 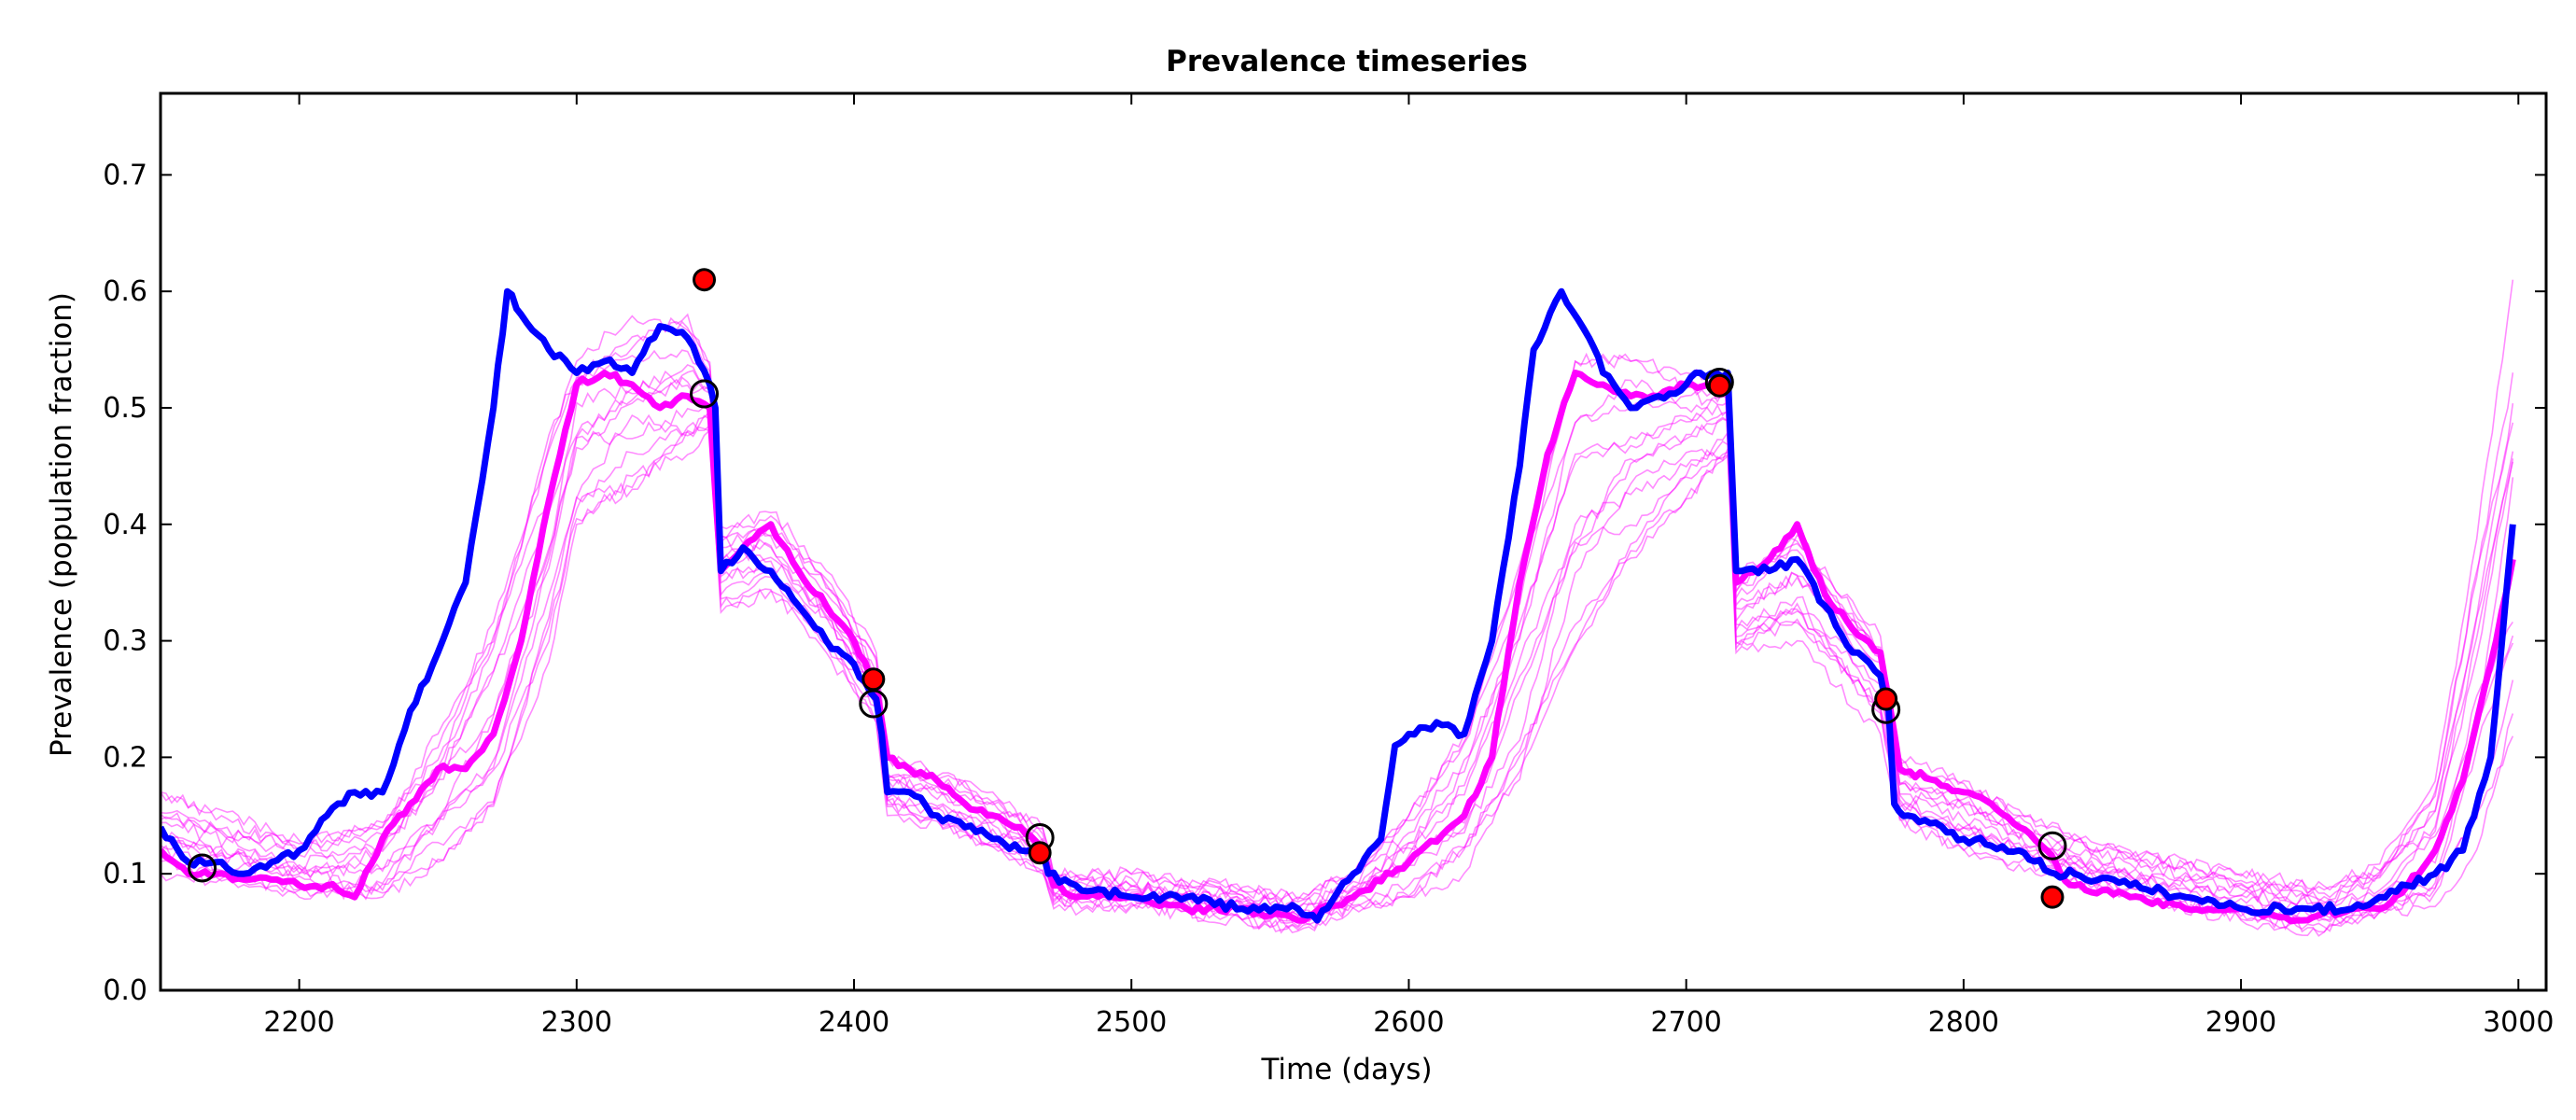 What do you see at coordinates (1963, 1022) in the screenshot?
I see `x-tick-label: 2800` at bounding box center [1963, 1022].